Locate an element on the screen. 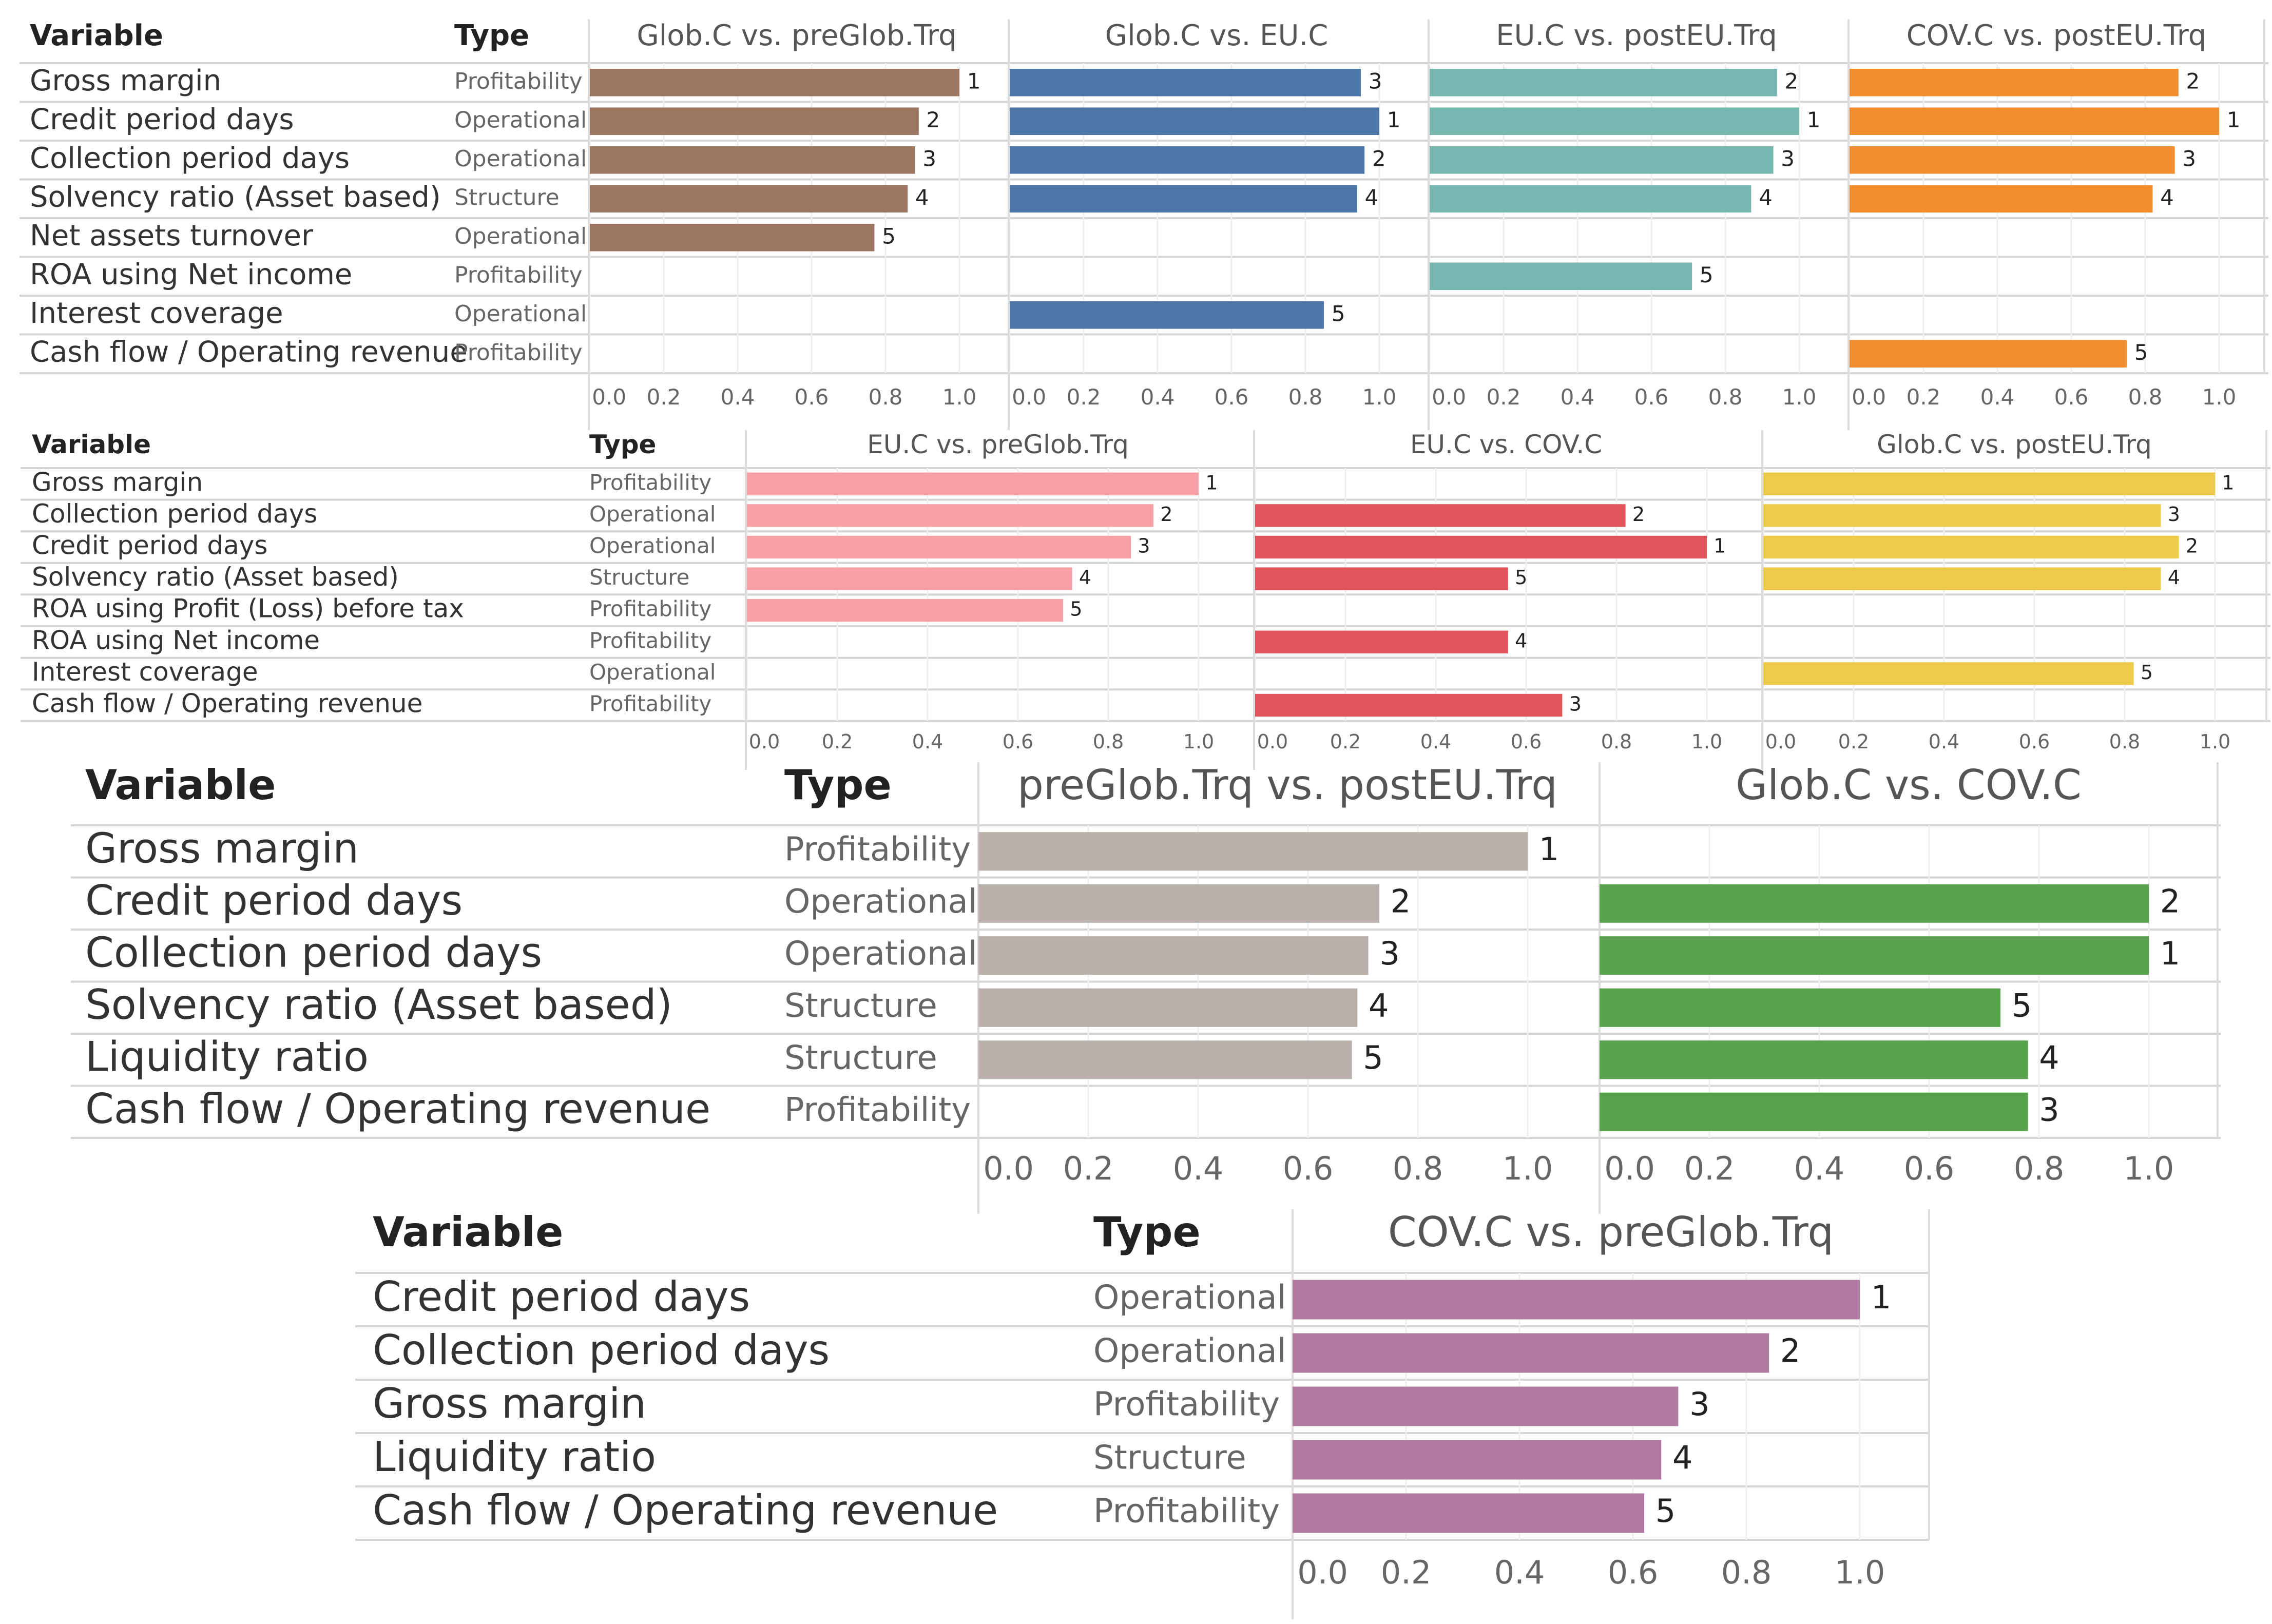 This screenshot has width=2272, height=1624. variable-label: Interest coverage is located at coordinates (145, 672).